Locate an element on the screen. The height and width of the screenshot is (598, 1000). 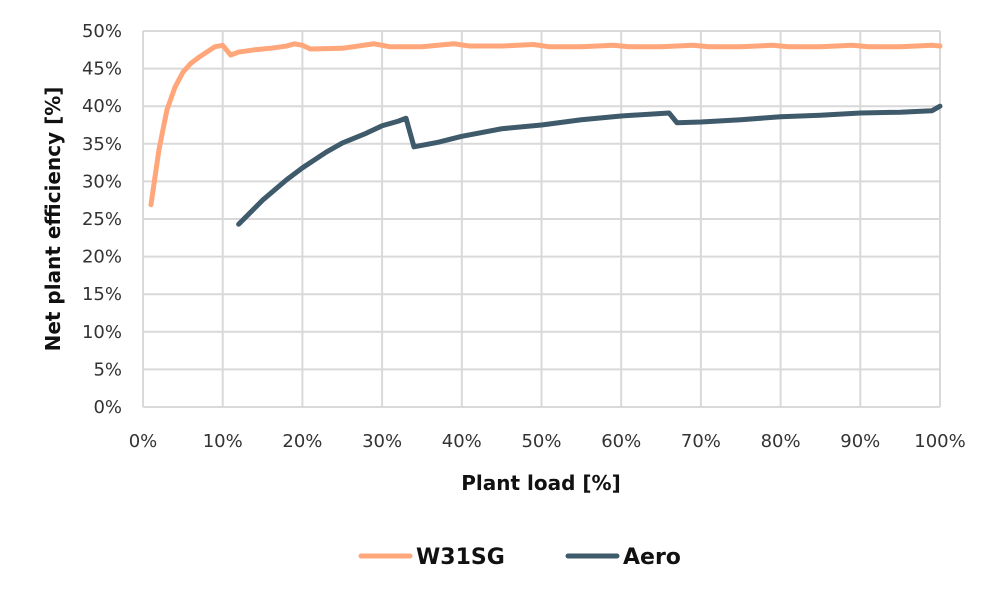
x-axis-title: Plant load [%] is located at coordinates (540, 483).